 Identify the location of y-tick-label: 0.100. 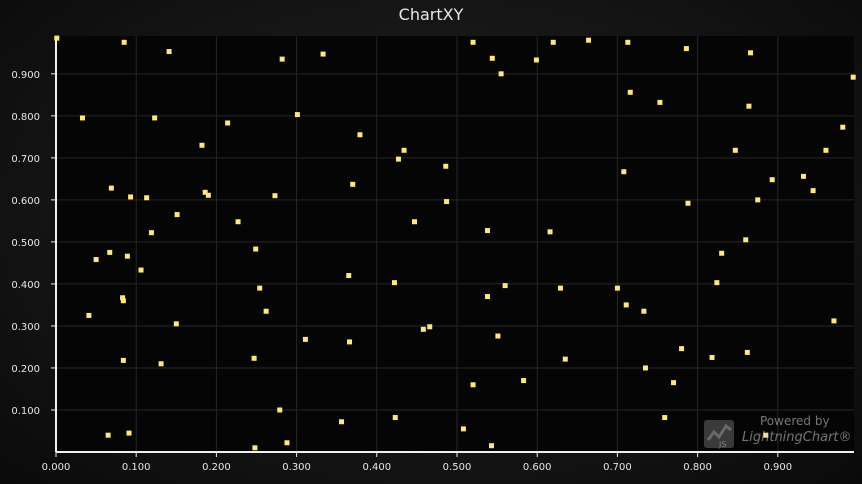
(25, 411).